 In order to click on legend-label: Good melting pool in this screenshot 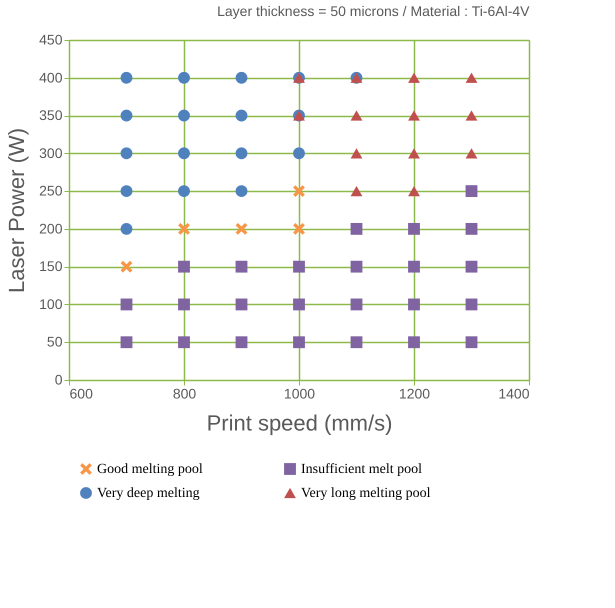, I will do `click(150, 469)`.